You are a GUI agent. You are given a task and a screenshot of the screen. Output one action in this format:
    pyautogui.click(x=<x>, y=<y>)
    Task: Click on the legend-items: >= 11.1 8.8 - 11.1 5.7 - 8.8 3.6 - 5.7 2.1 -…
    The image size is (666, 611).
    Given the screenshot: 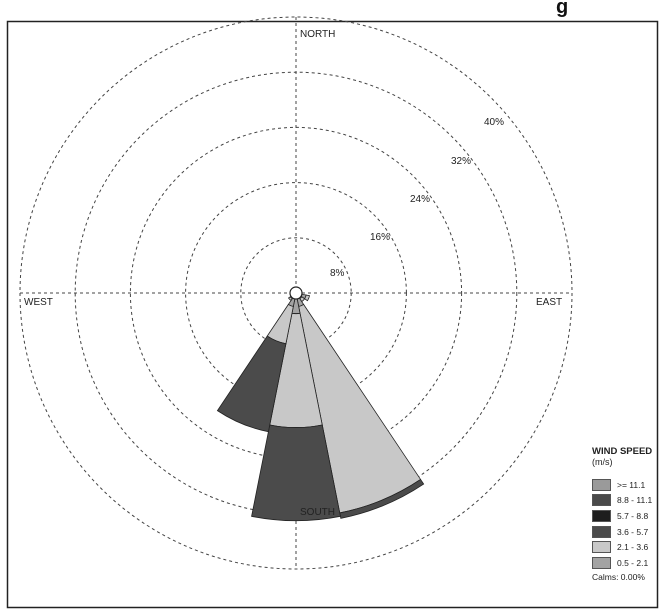 What is the action you would take?
    pyautogui.click(x=629, y=524)
    